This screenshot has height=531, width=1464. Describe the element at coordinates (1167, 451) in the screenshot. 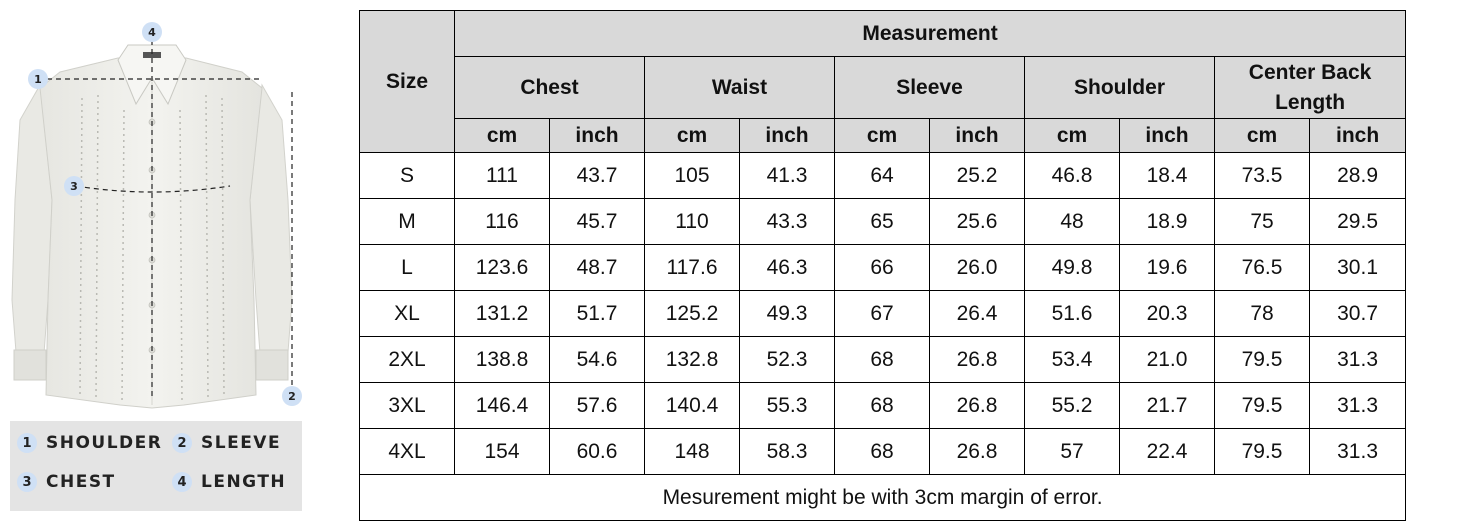

I see `table-cell: 22.4` at that location.